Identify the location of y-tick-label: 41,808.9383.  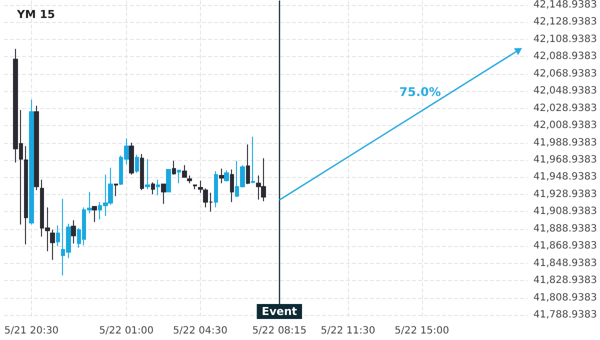
(565, 298).